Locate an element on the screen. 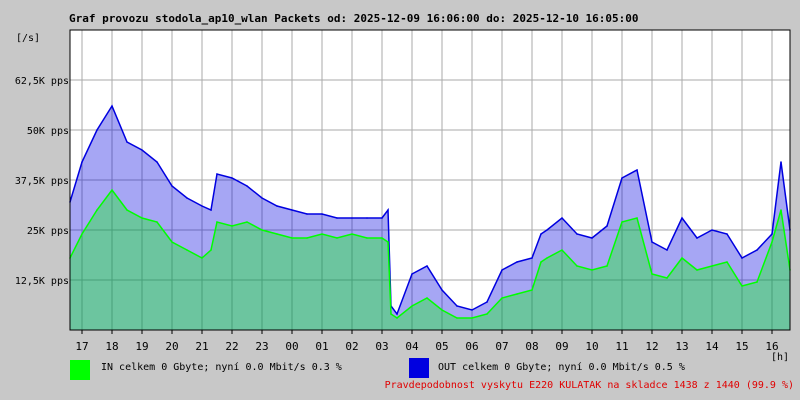 This screenshot has height=400, width=800. x-tick-label: 03 is located at coordinates (381, 346).